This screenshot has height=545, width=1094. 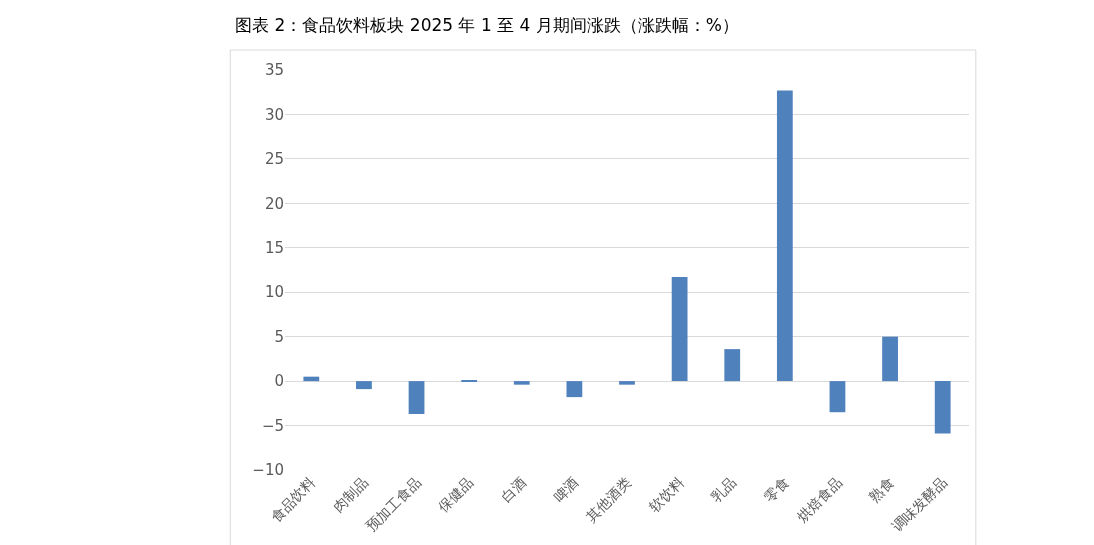 I want to click on y-tick-label: 0, so click(x=279, y=381).